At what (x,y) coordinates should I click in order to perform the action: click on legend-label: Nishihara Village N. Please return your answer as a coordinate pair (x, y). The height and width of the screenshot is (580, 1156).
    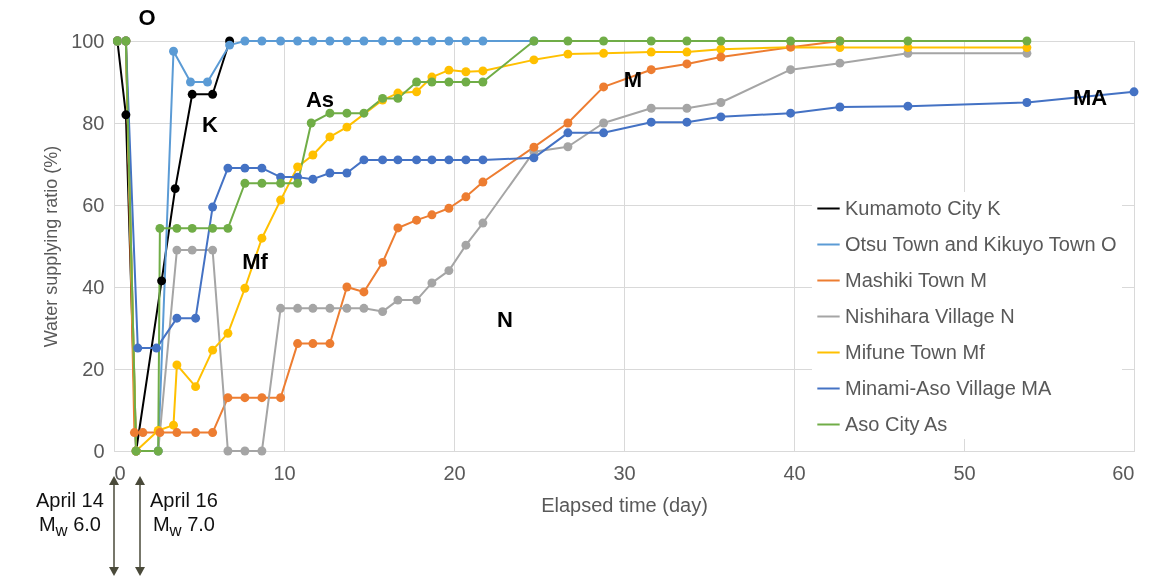
    Looking at the image, I should click on (930, 315).